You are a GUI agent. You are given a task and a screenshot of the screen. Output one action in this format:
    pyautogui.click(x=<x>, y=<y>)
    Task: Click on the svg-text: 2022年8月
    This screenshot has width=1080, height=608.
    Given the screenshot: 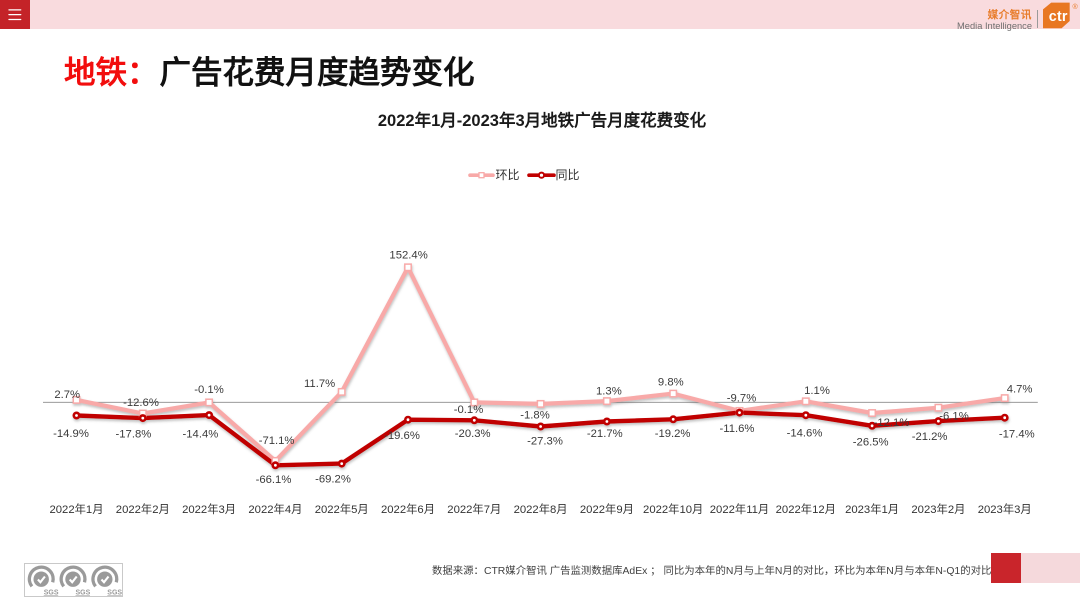 What is the action you would take?
    pyautogui.click(x=541, y=509)
    